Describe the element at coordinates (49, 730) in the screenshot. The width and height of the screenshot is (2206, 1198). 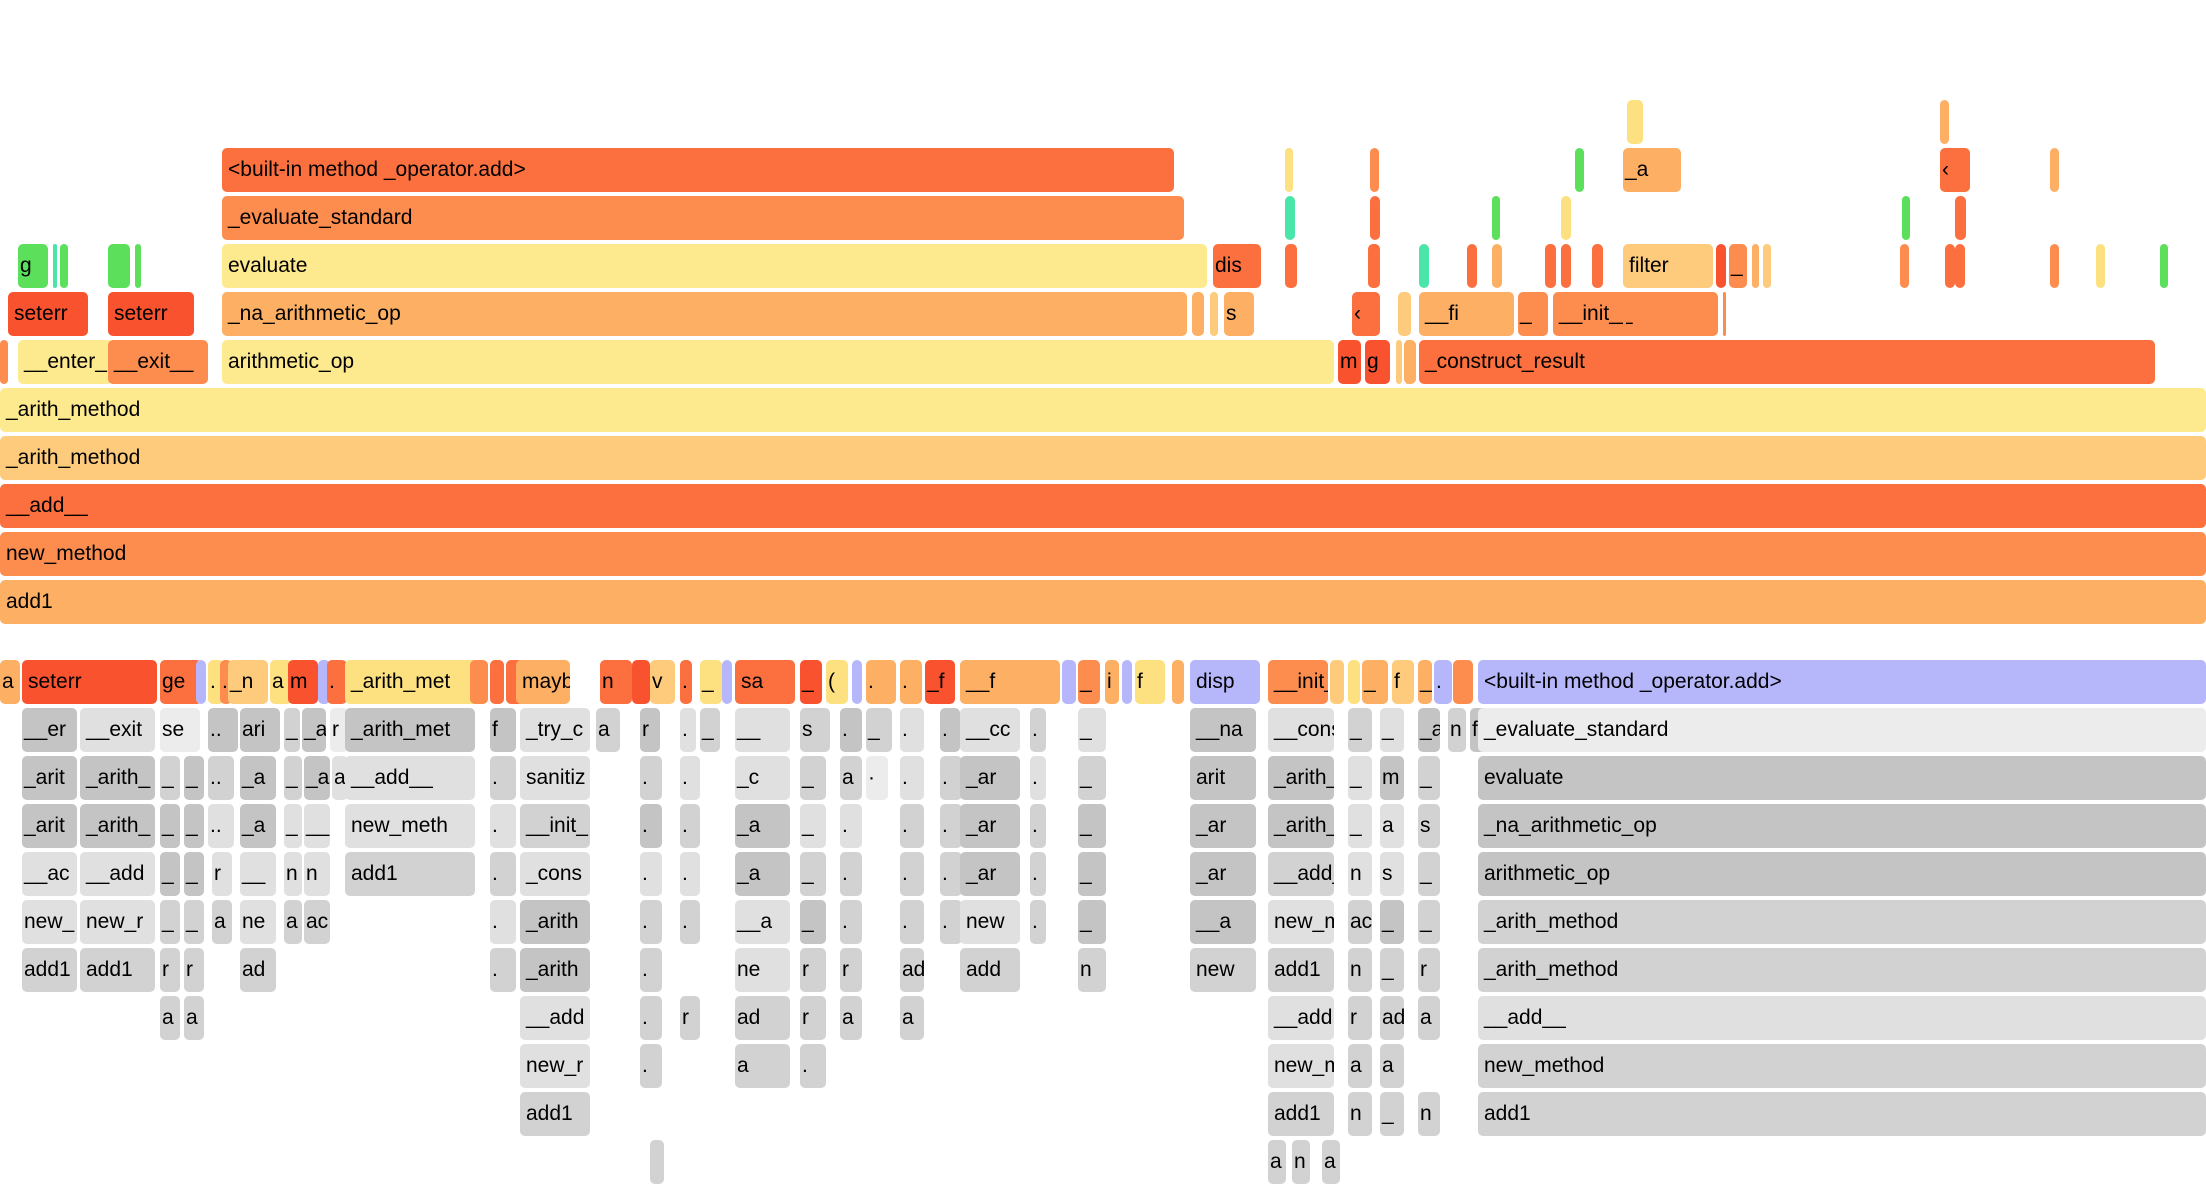
I see `frame-er: __er` at that location.